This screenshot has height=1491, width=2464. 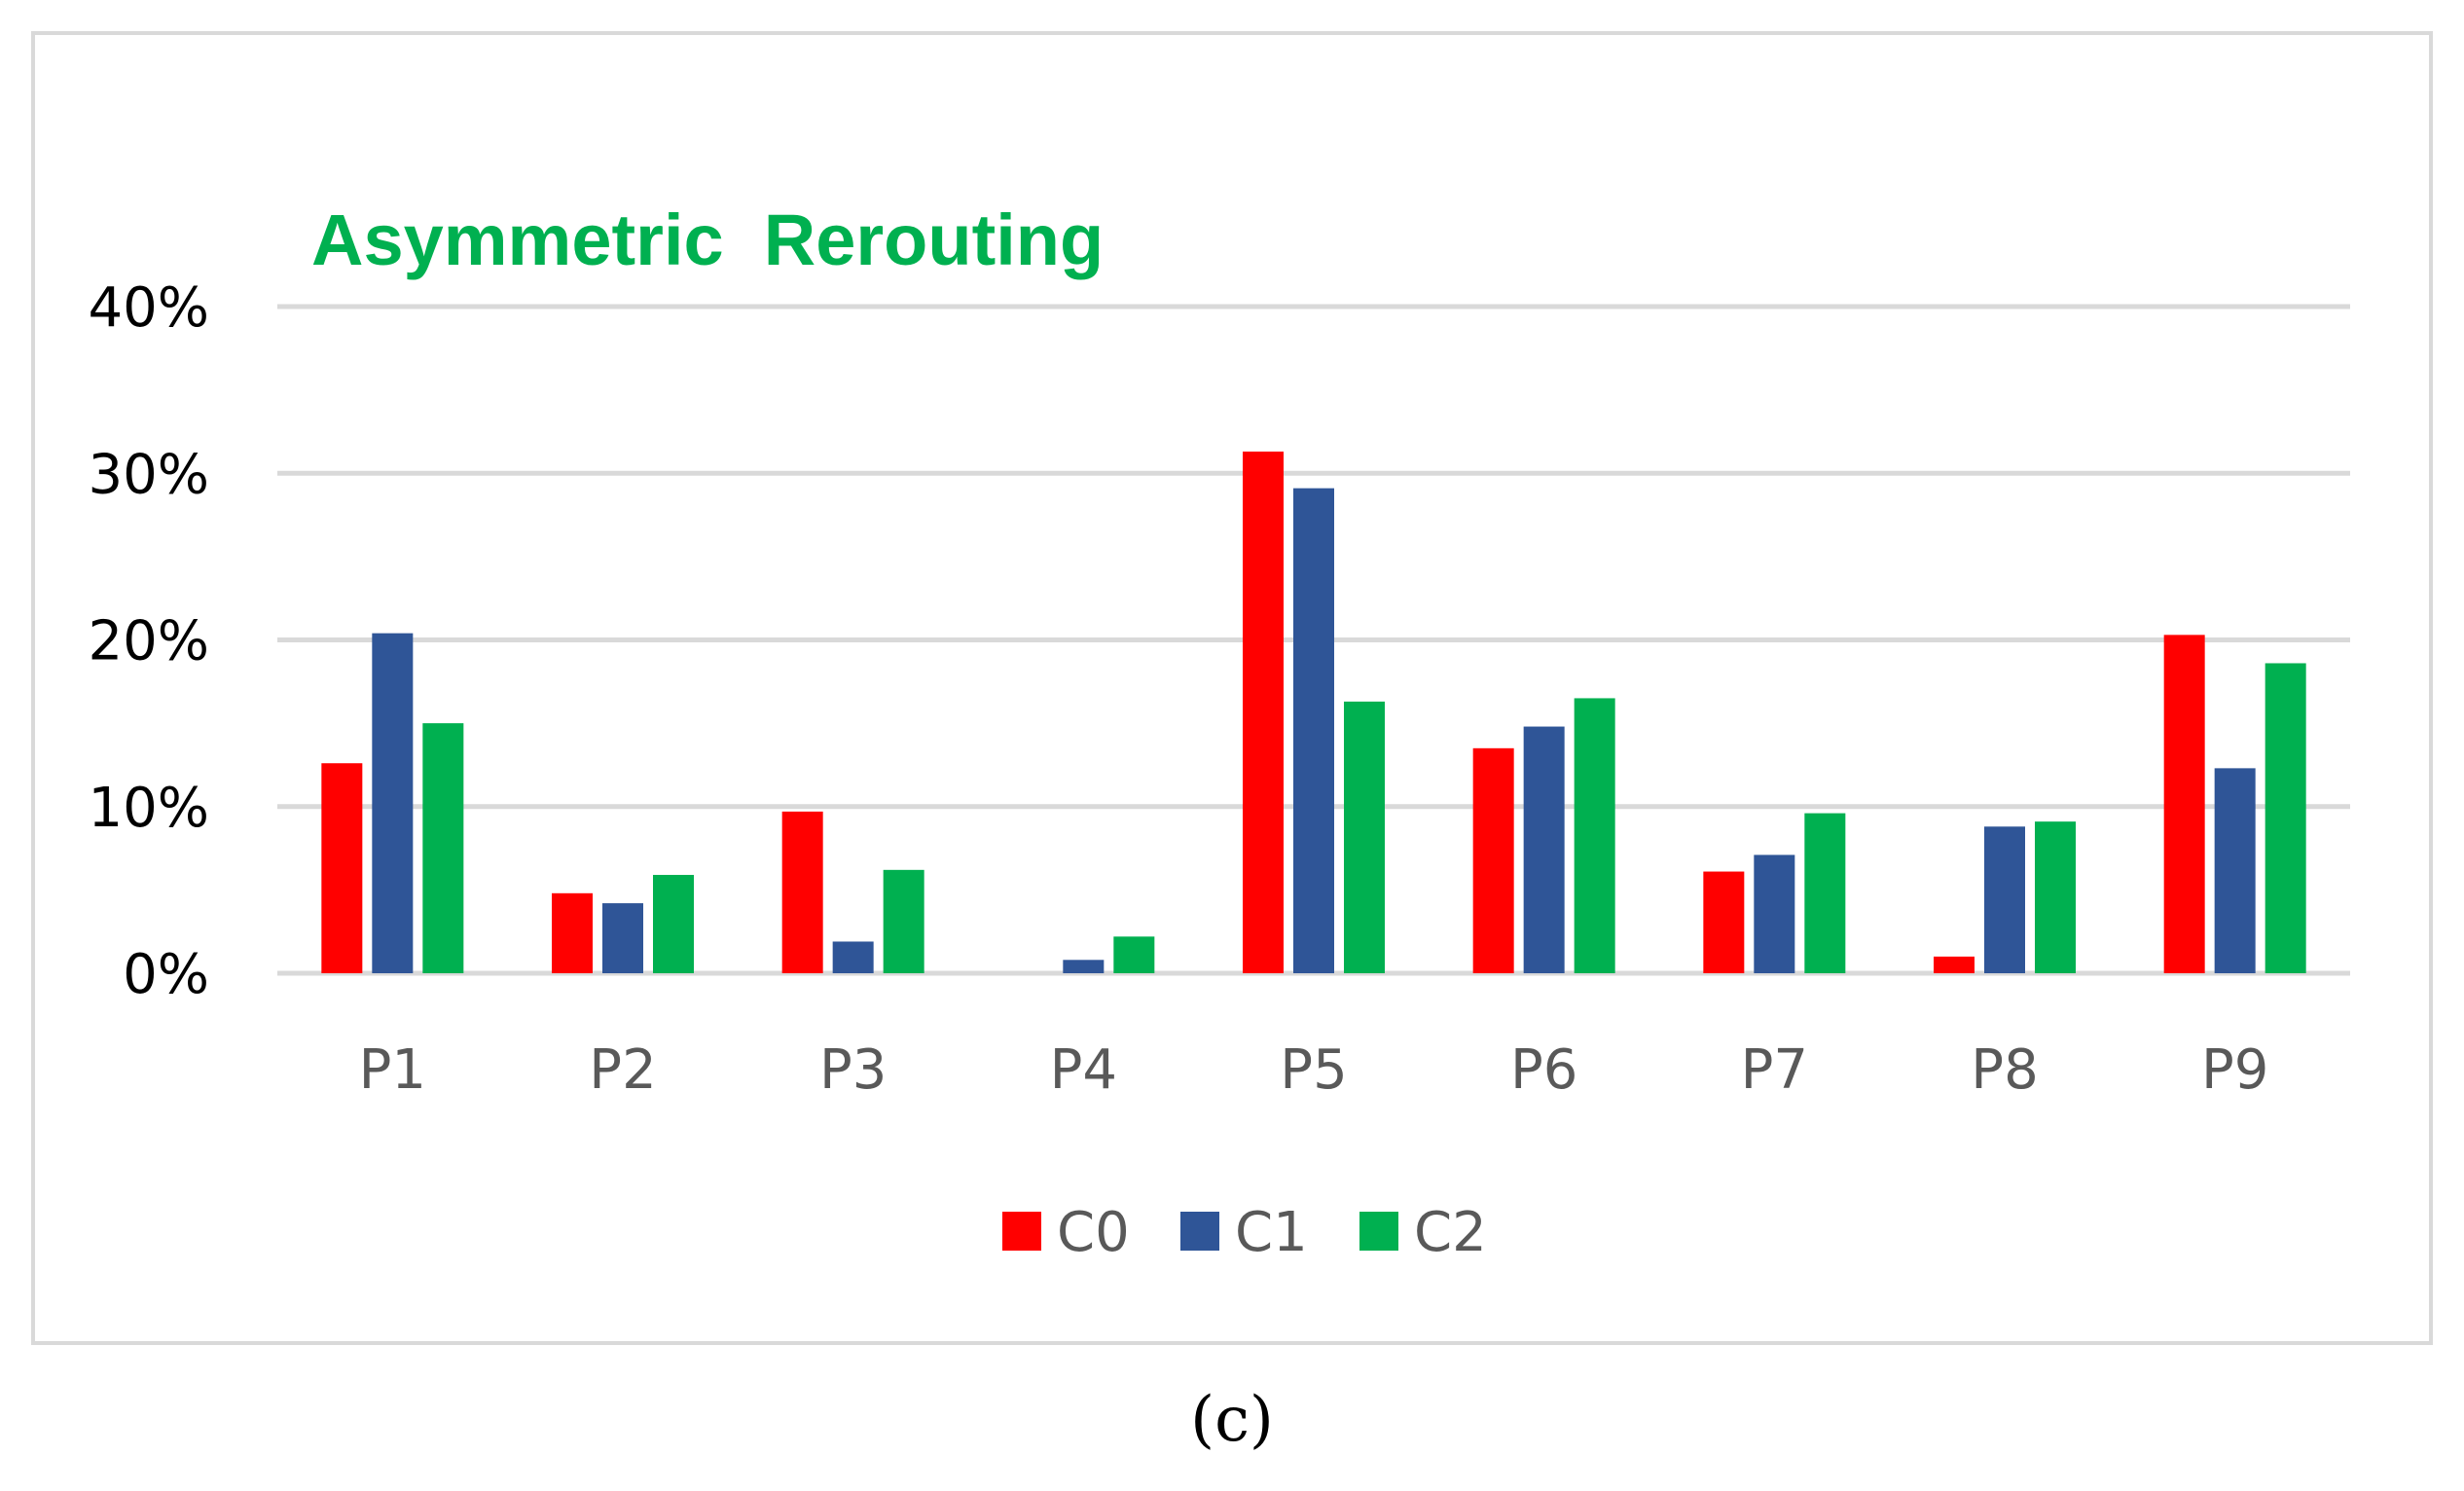 I want to click on bar-c2-p7, so click(x=1825, y=893).